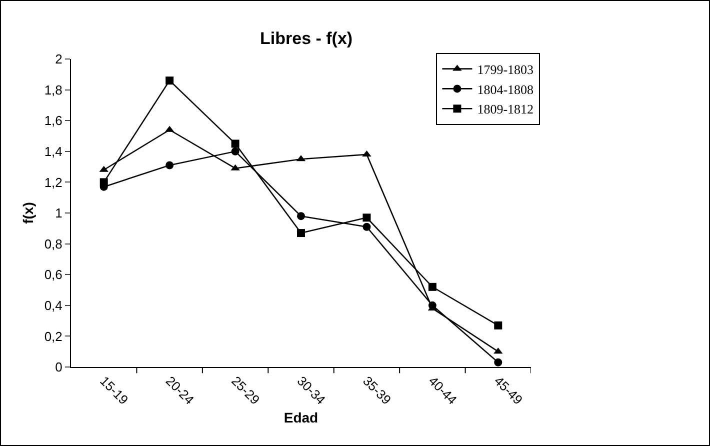 The height and width of the screenshot is (446, 710). What do you see at coordinates (505, 89) in the screenshot?
I see `legend-label: 1804-1808` at bounding box center [505, 89].